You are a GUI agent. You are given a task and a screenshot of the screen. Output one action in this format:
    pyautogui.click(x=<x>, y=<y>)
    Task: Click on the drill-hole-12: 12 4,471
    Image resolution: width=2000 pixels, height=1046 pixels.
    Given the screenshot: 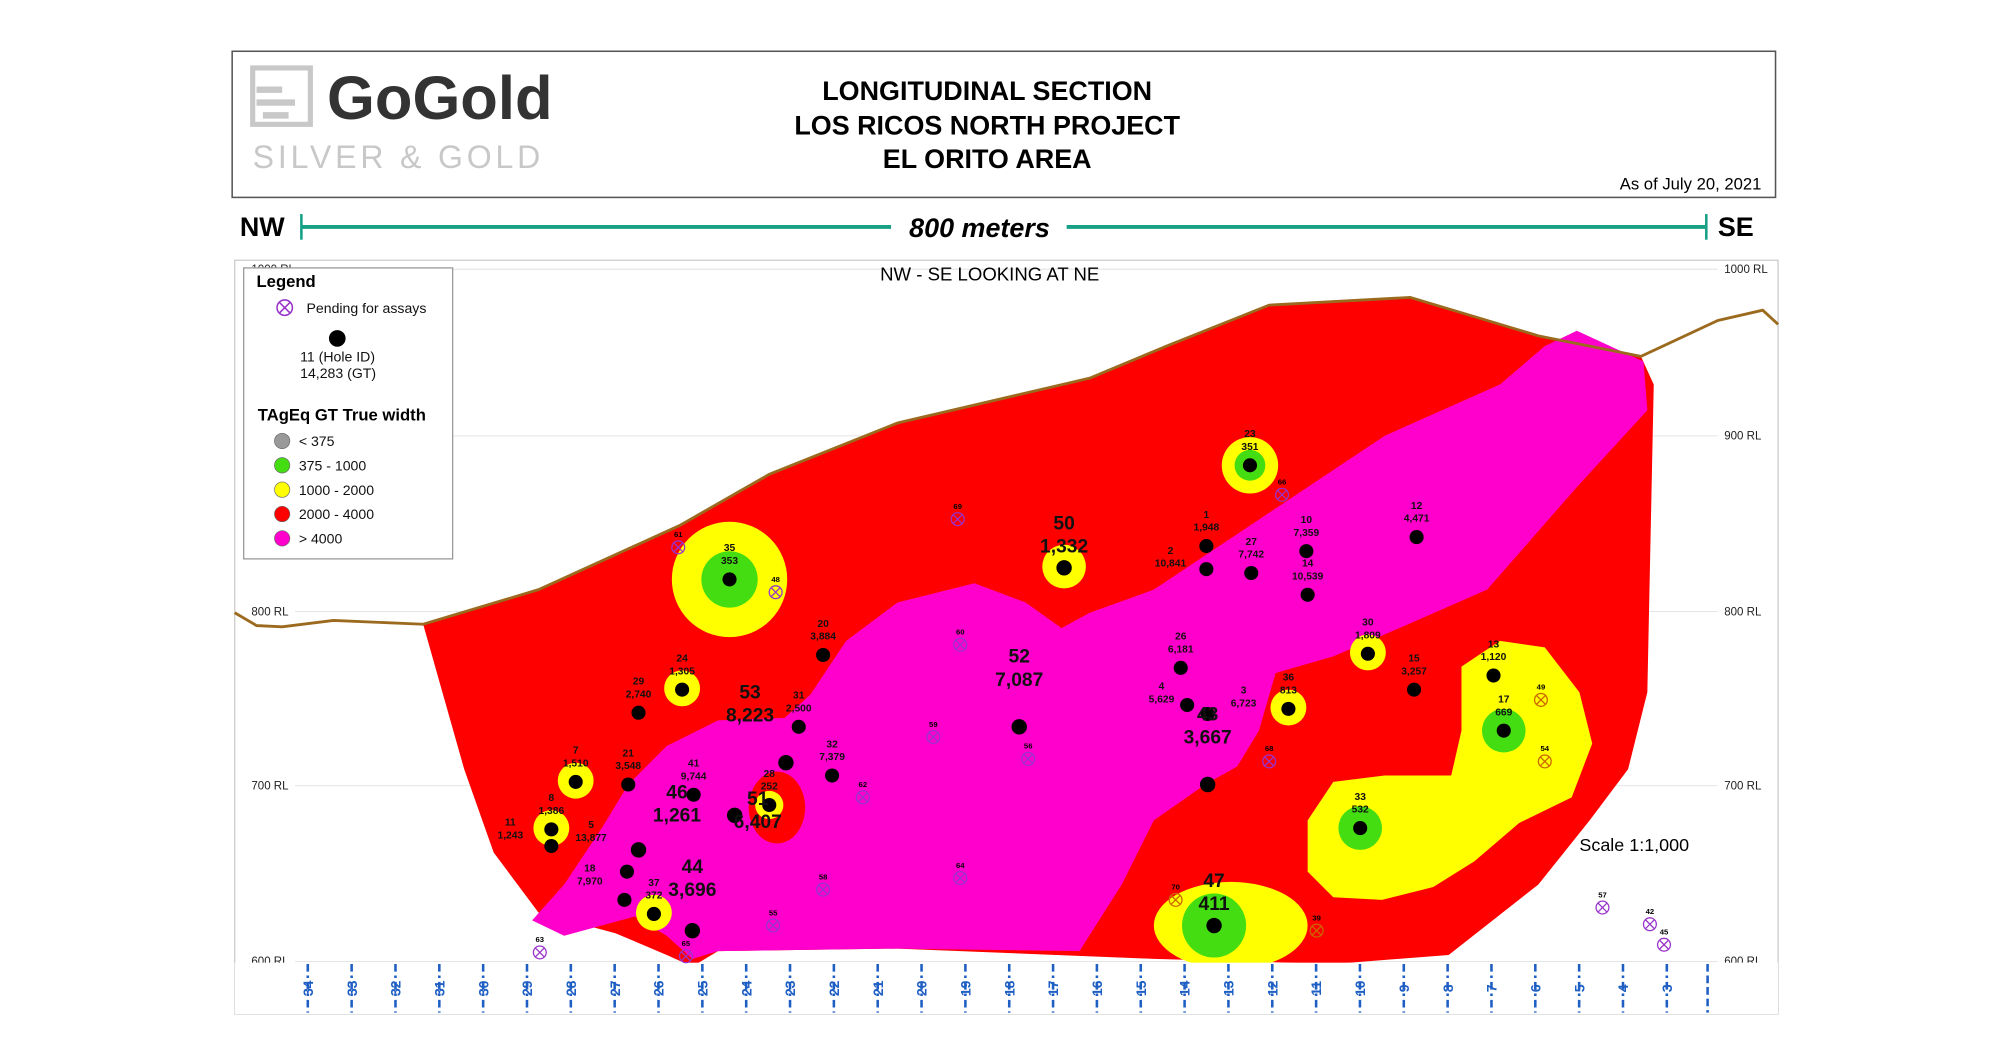 What is the action you would take?
    pyautogui.click(x=1417, y=523)
    